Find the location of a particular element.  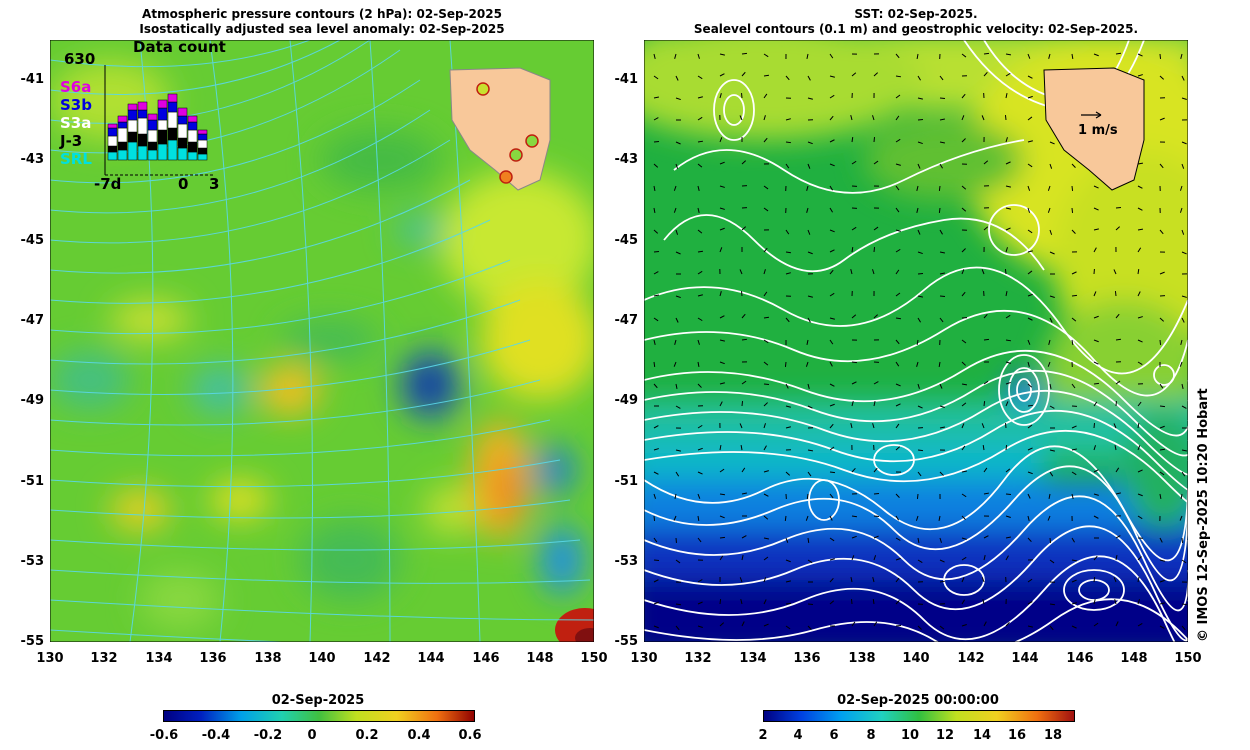

cb-tick: -0.4 is located at coordinates (216, 735).